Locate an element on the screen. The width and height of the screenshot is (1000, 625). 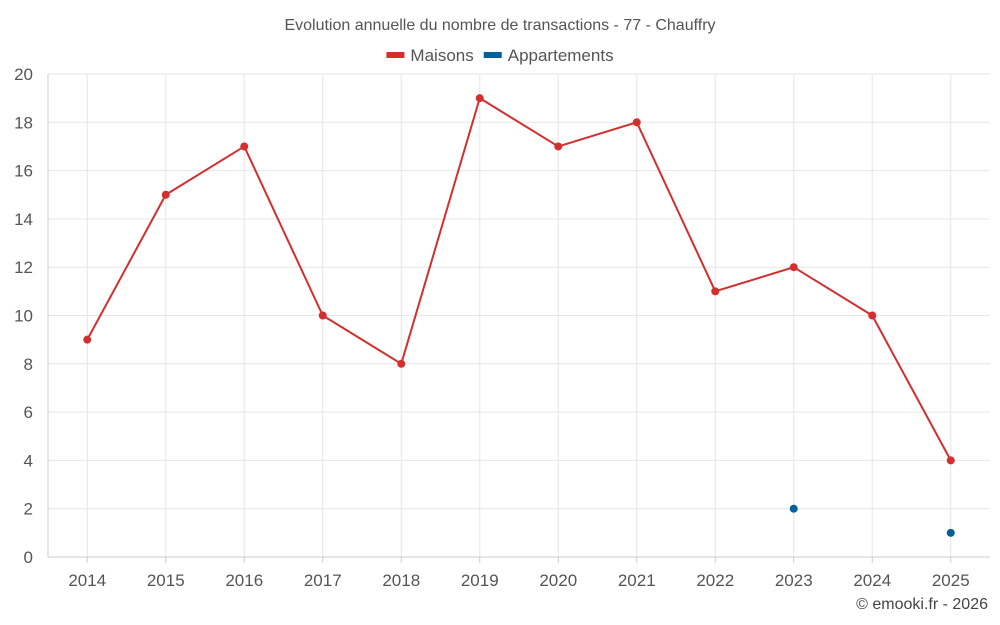
y-axis: 0 2 4 6 8 10 12 14 16 18 20 is located at coordinates (31, 316).